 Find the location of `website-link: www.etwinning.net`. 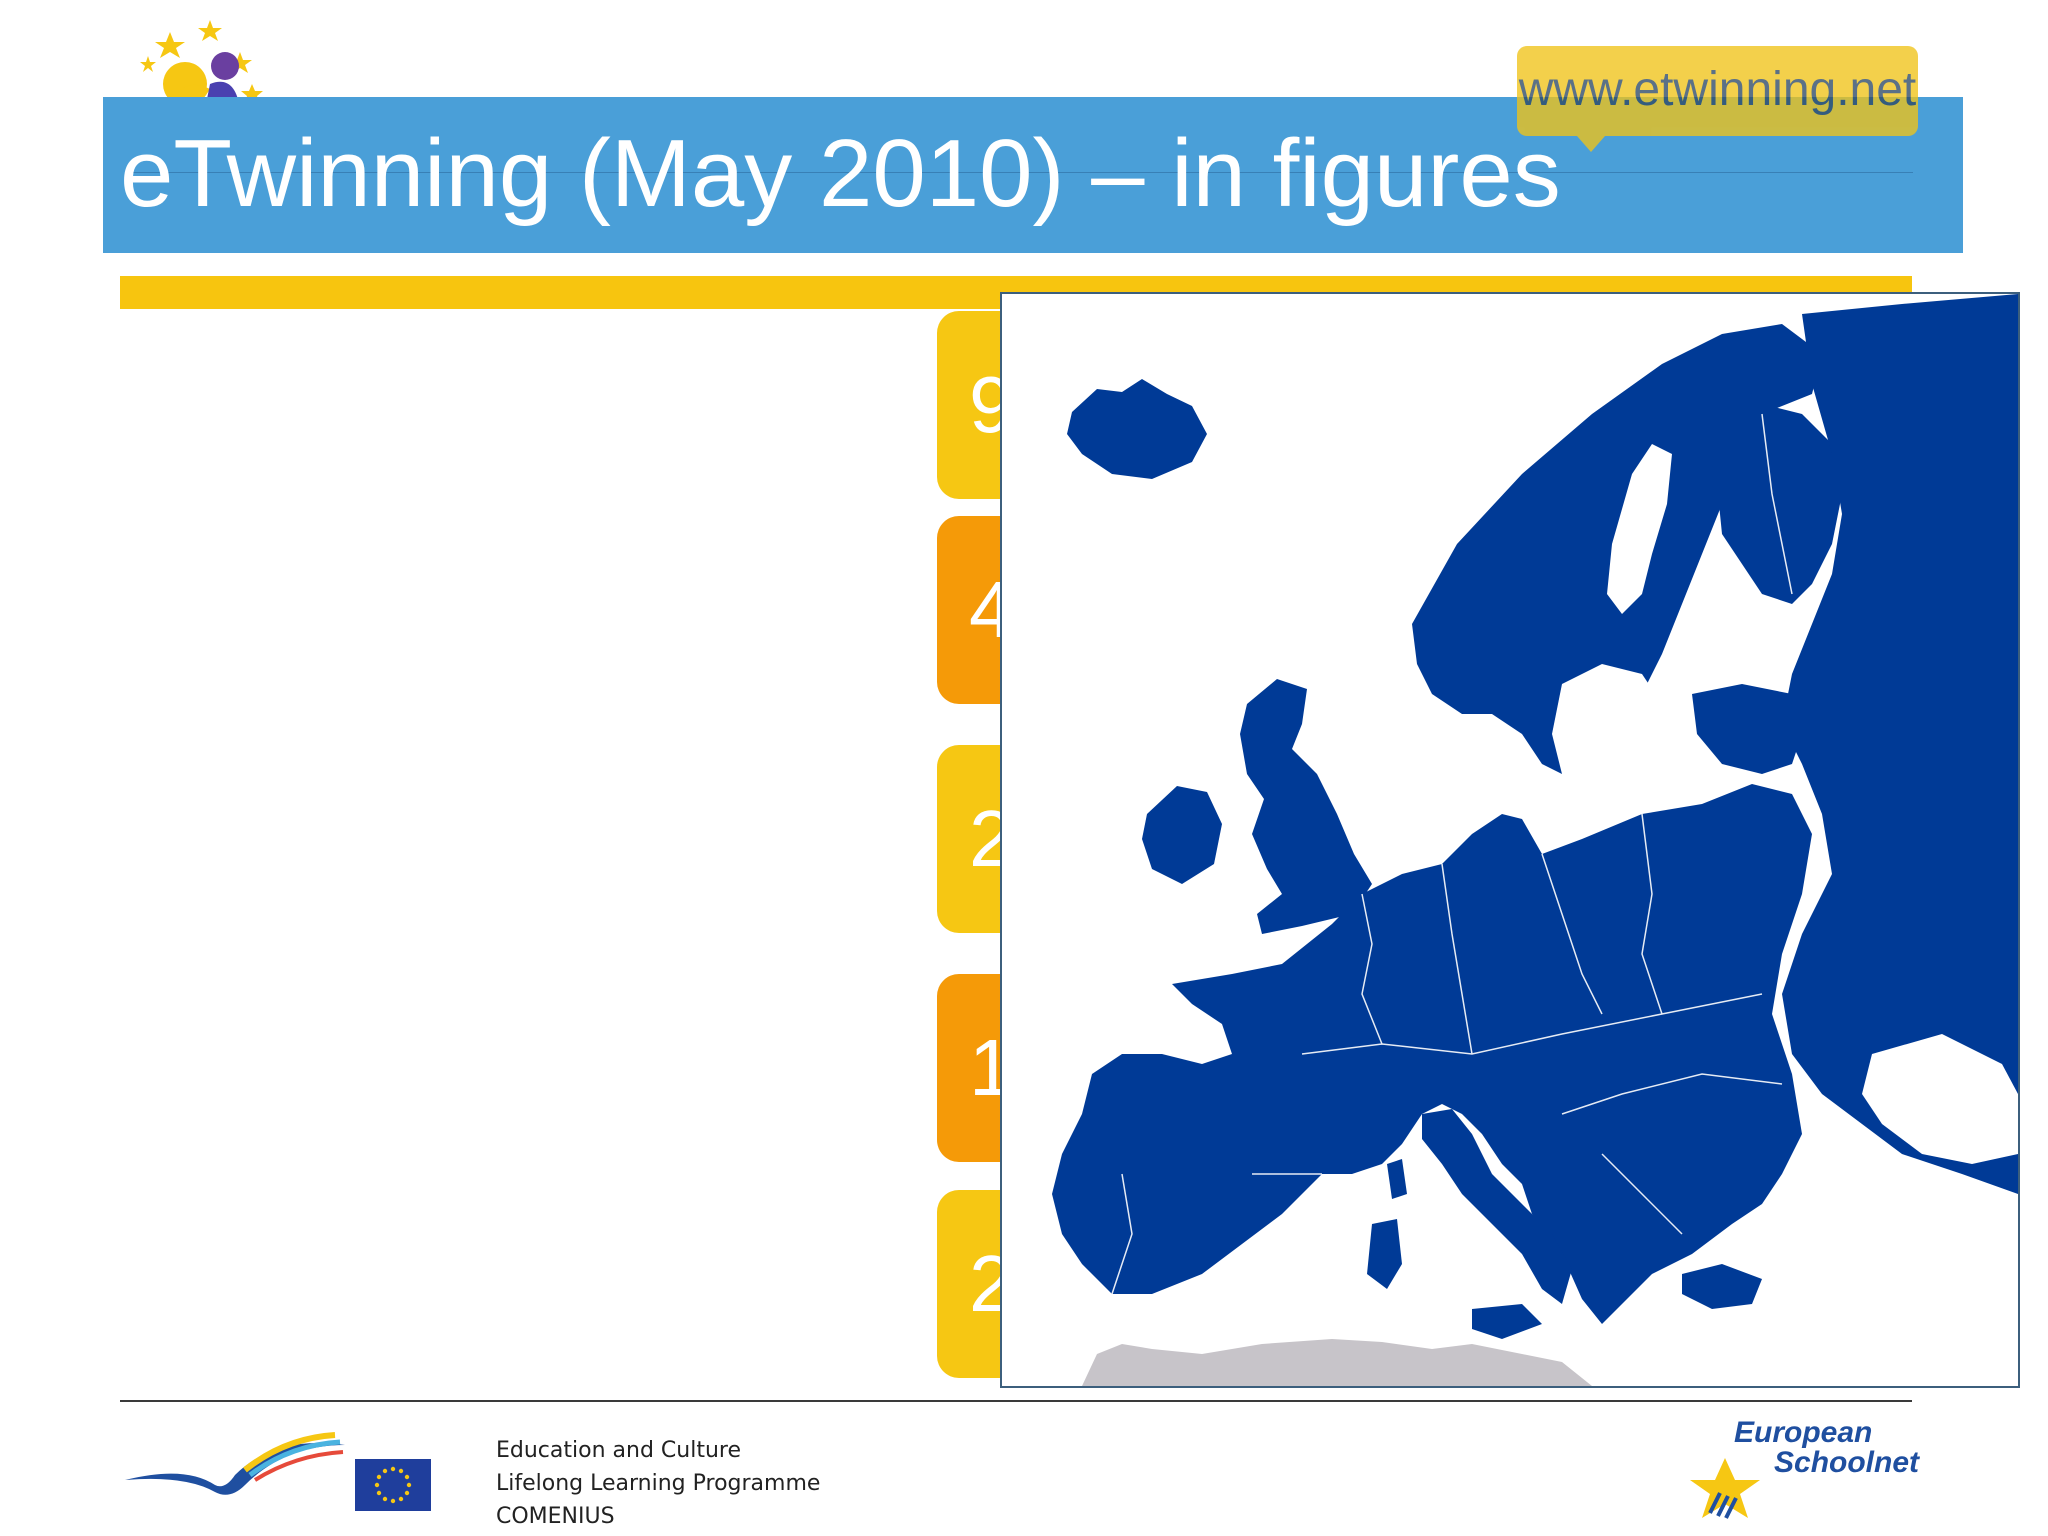

website-link: www.etwinning.net is located at coordinates (1717, 89).